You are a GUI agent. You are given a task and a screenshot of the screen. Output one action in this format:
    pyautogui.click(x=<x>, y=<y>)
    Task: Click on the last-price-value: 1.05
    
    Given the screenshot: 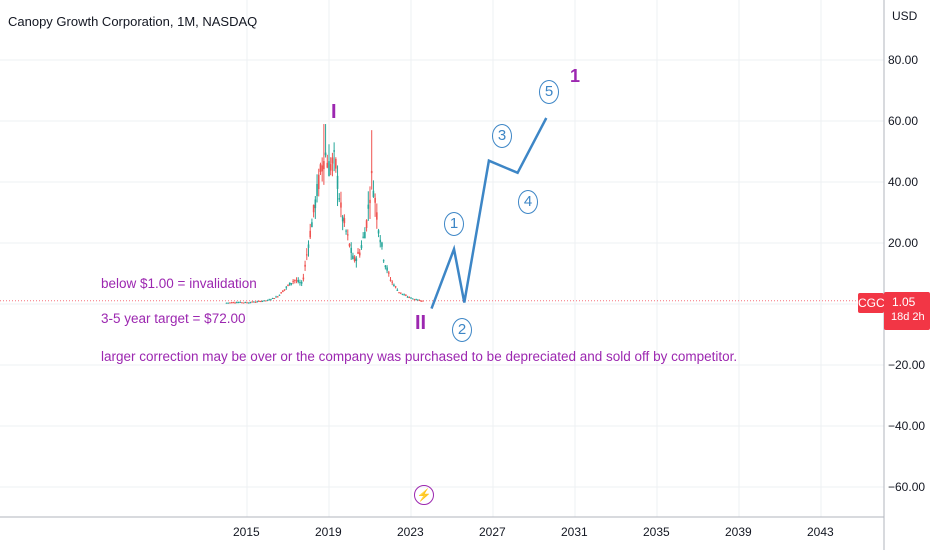 What is the action you would take?
    pyautogui.click(x=904, y=302)
    